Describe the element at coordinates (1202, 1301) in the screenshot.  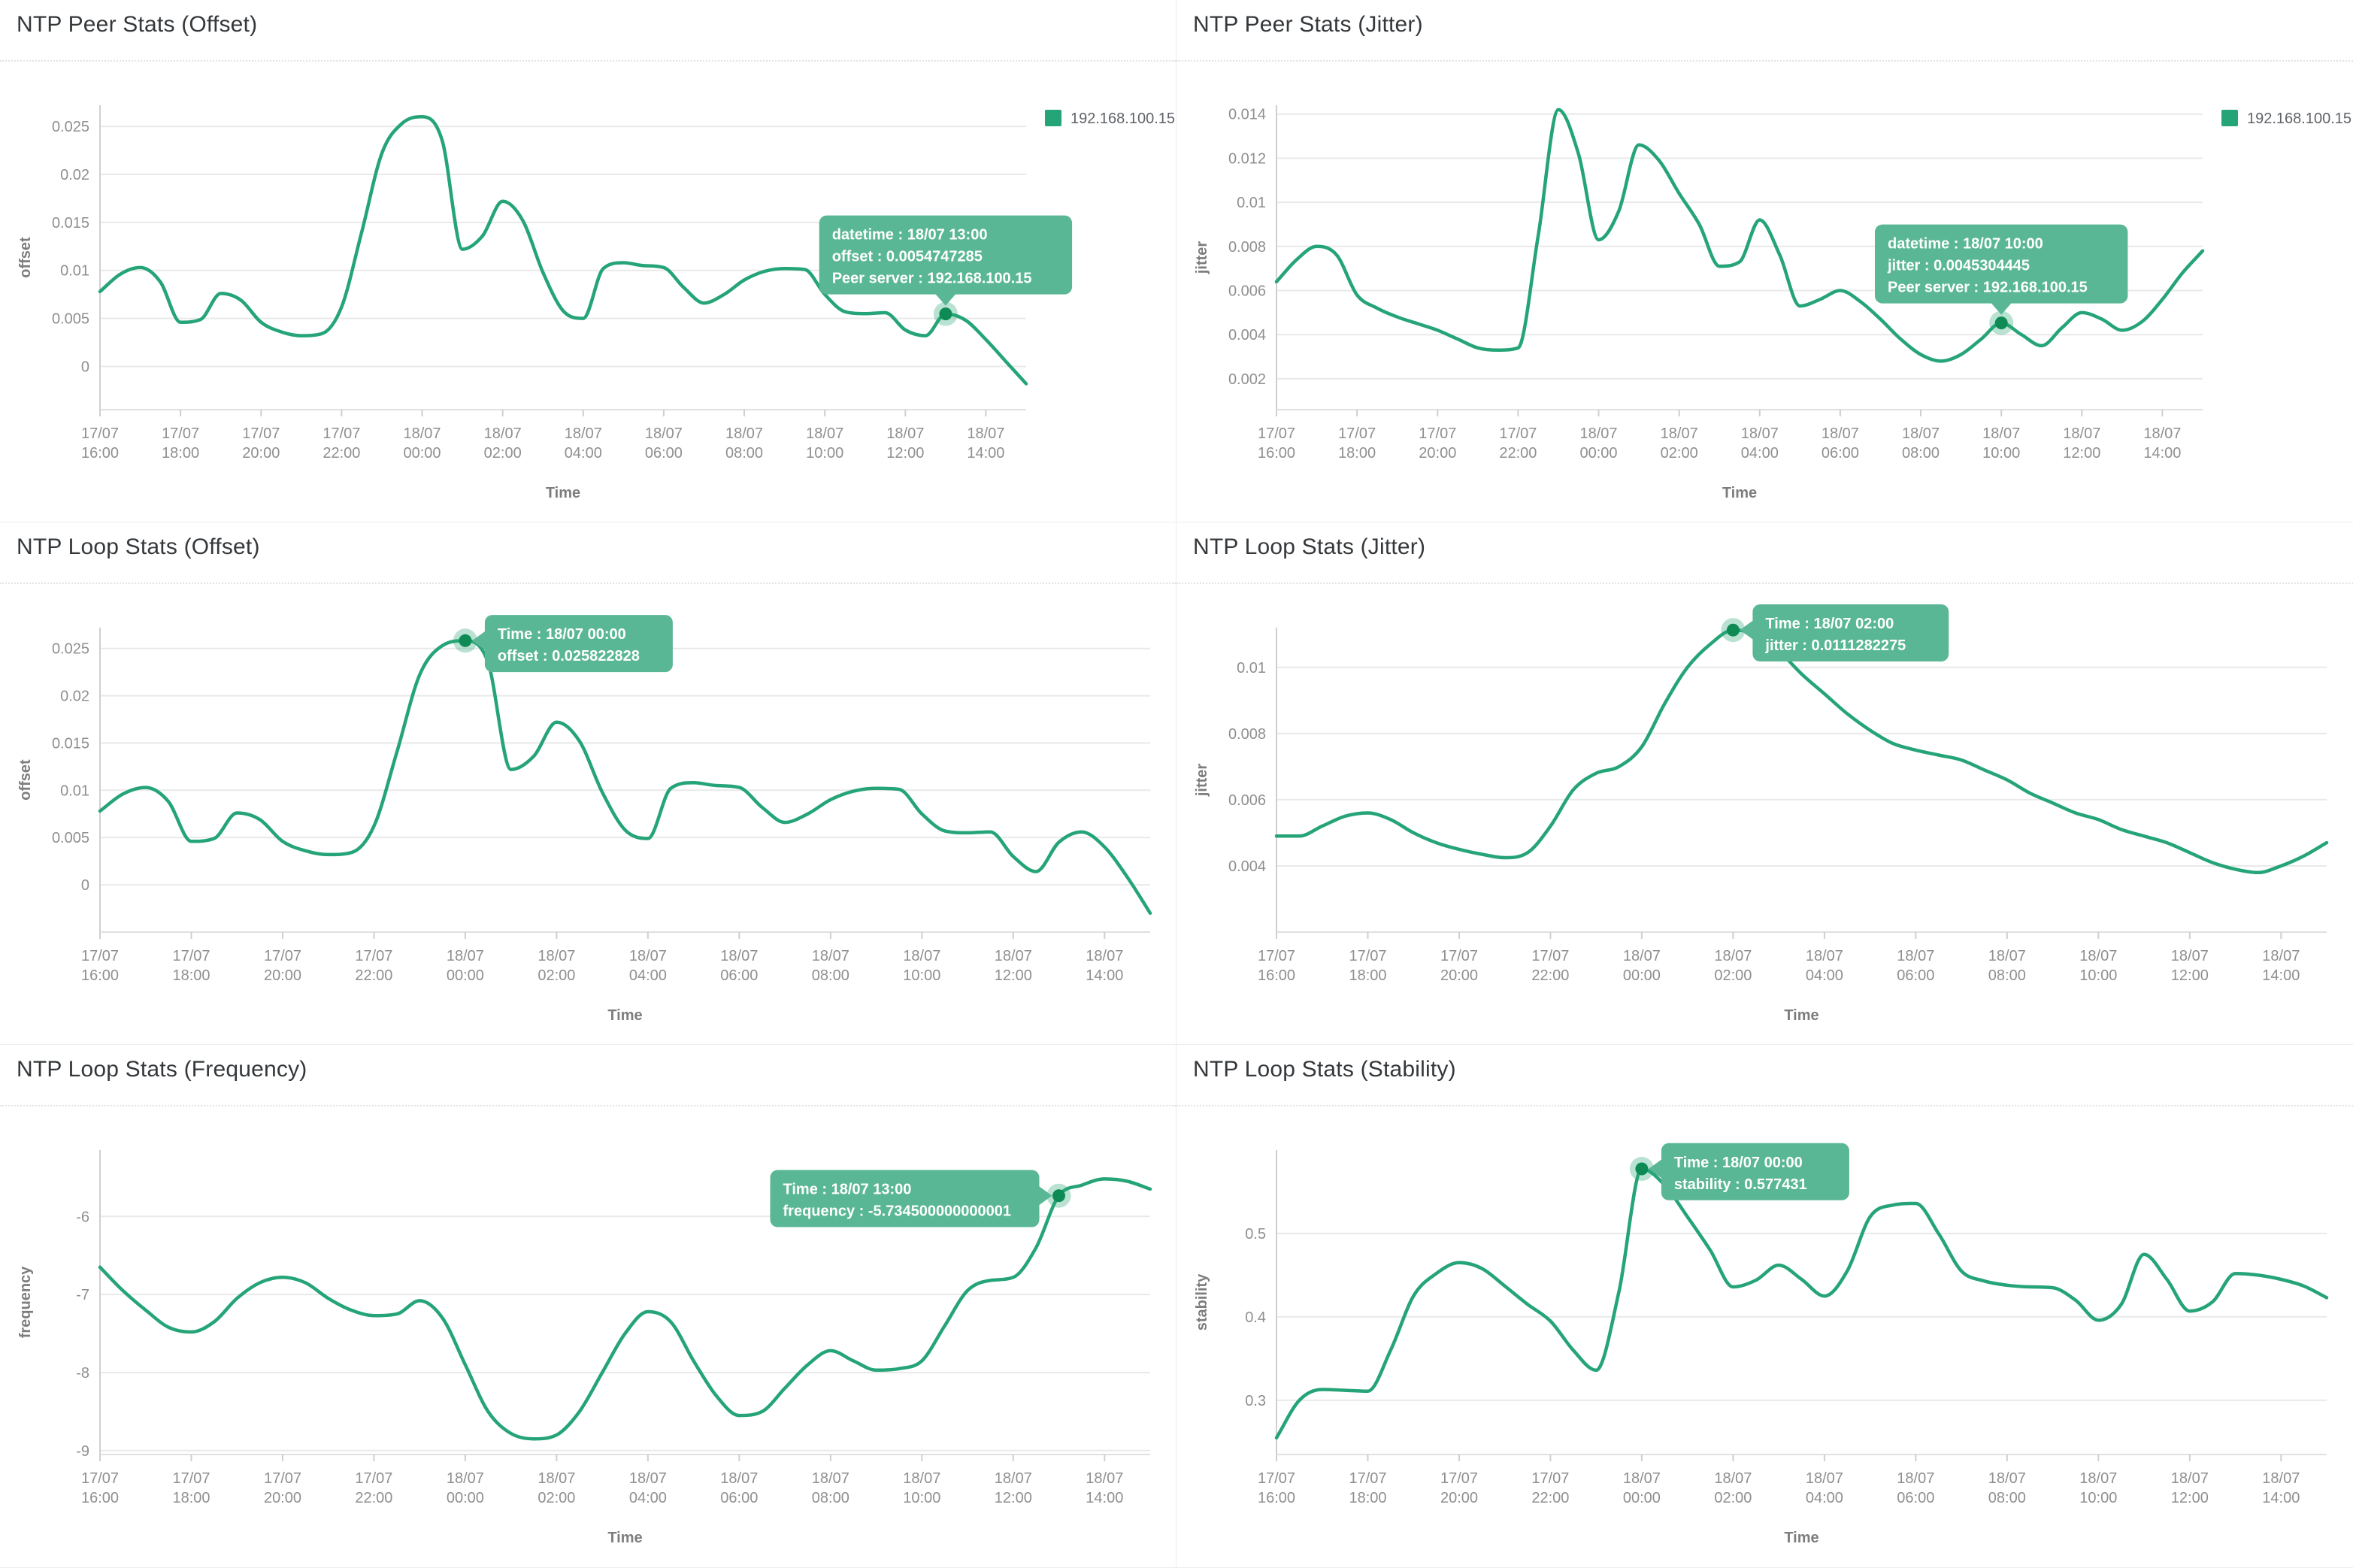
I see `y-axis-title: stability` at that location.